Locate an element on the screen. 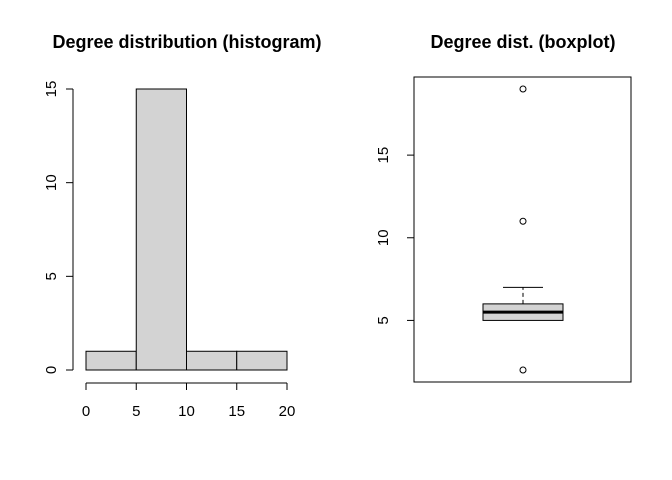  boxplot-elements is located at coordinates (523, 229).